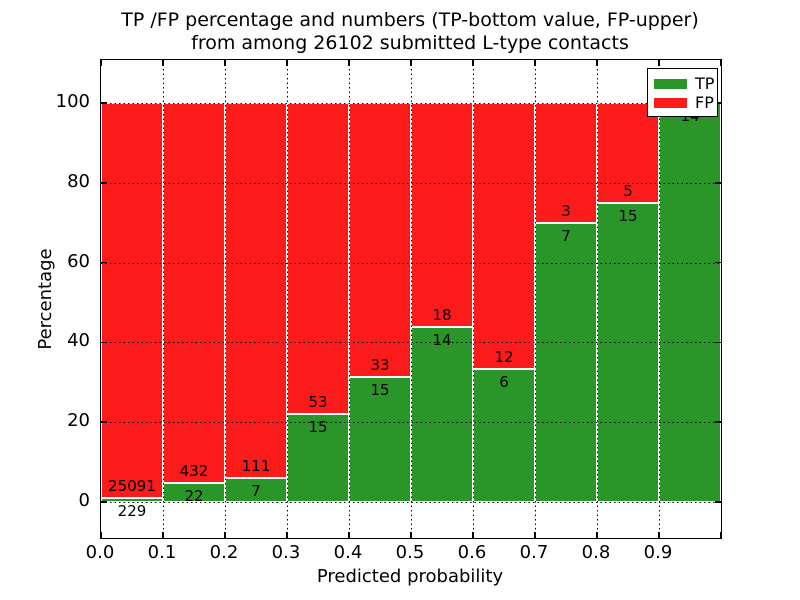 Image resolution: width=800 pixels, height=600 pixels. Describe the element at coordinates (442, 315) in the screenshot. I see `bar-annotation-fp: 18` at that location.